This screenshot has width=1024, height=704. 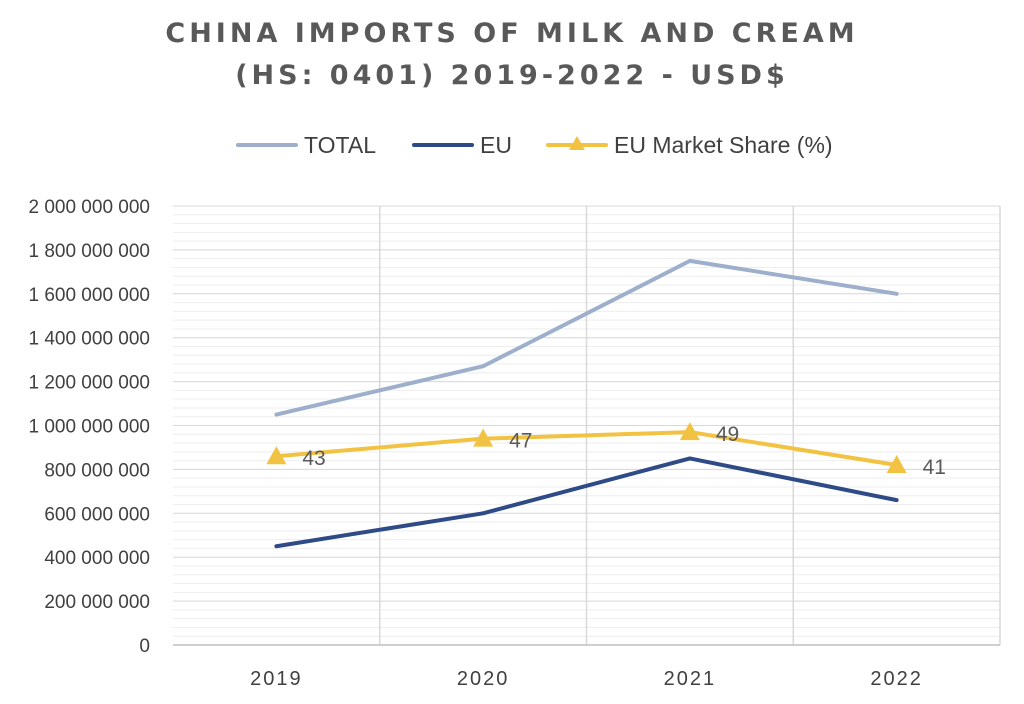 I want to click on legend-item-total: TOTAL, so click(x=306, y=145).